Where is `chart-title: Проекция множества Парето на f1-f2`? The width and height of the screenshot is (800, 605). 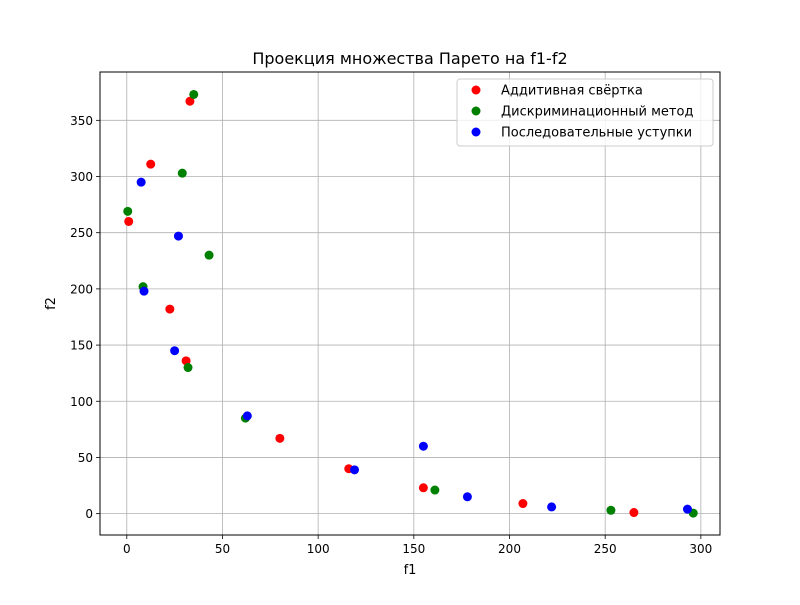 chart-title: Проекция множества Парето на f1-f2 is located at coordinates (409, 58).